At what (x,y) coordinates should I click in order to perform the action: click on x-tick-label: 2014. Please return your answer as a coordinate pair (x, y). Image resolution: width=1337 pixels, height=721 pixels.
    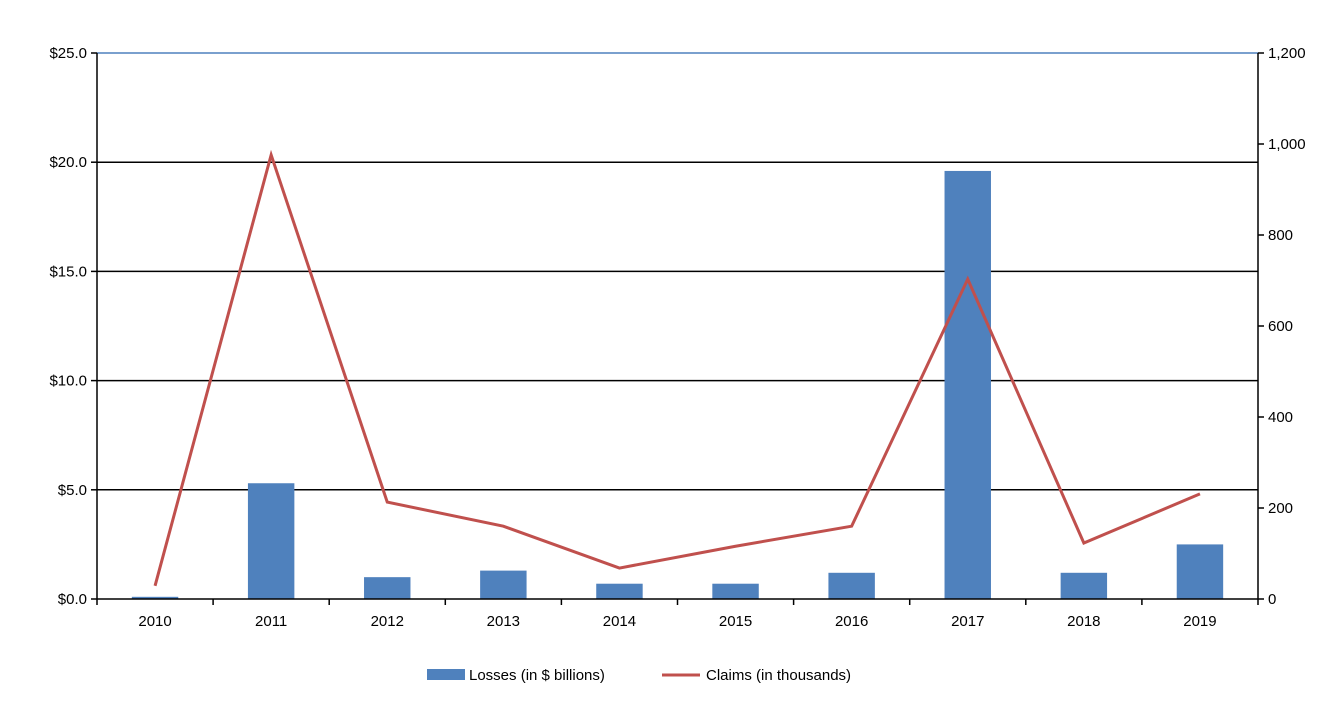
    Looking at the image, I should click on (619, 621).